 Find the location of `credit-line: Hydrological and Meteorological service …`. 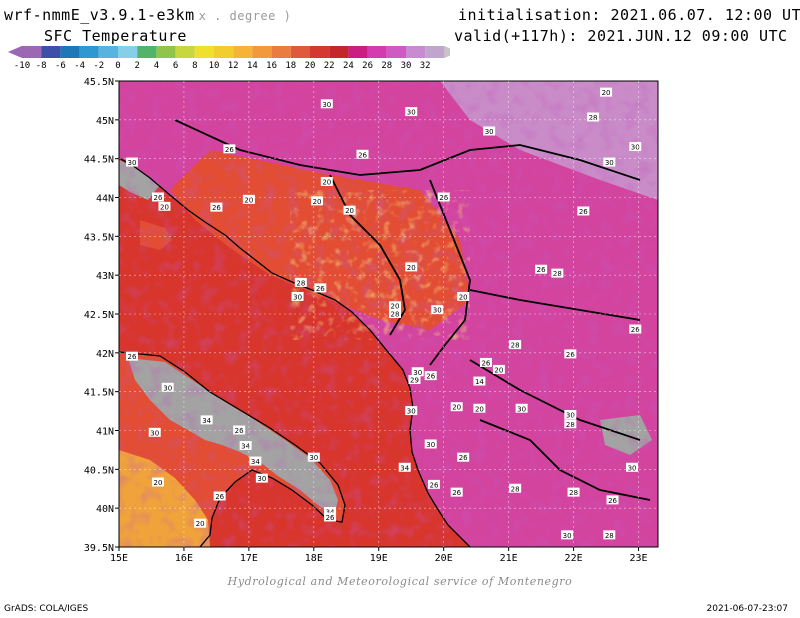

credit-line: Hydrological and Meteorological service … is located at coordinates (400, 581).